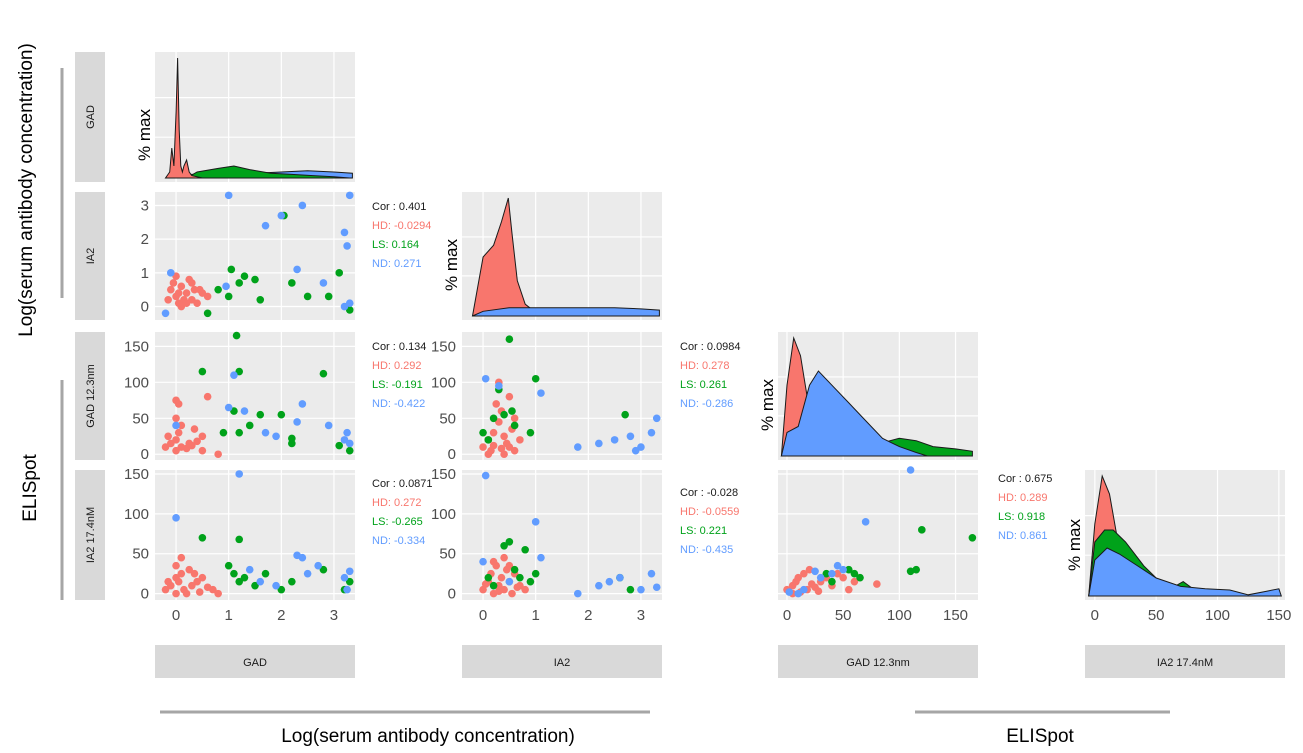 The height and width of the screenshot is (753, 1303). I want to click on cor-total: Cor : 0.0871, so click(402, 484).